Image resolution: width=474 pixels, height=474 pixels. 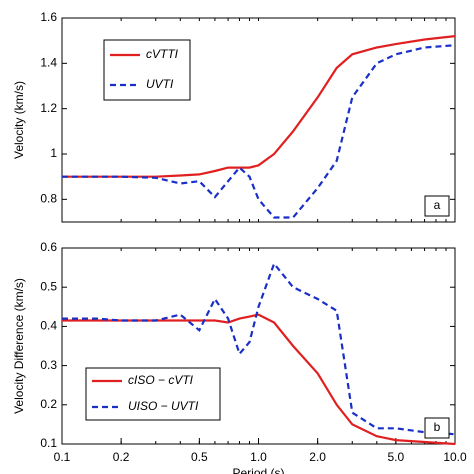 I want to click on y-tick-label: 0.2, so click(x=48, y=404).